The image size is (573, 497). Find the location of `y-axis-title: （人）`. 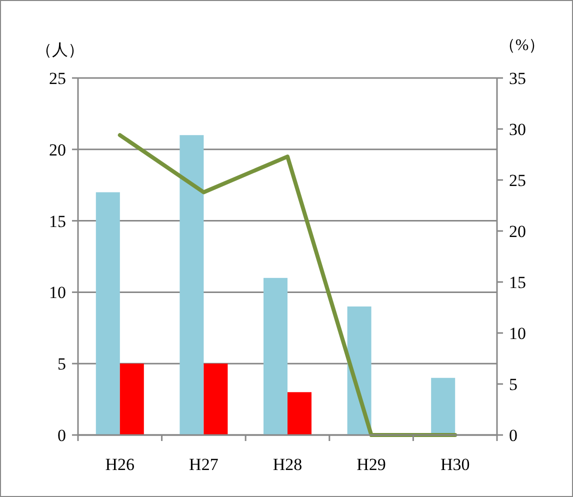

y-axis-title: （人） is located at coordinates (60, 50).